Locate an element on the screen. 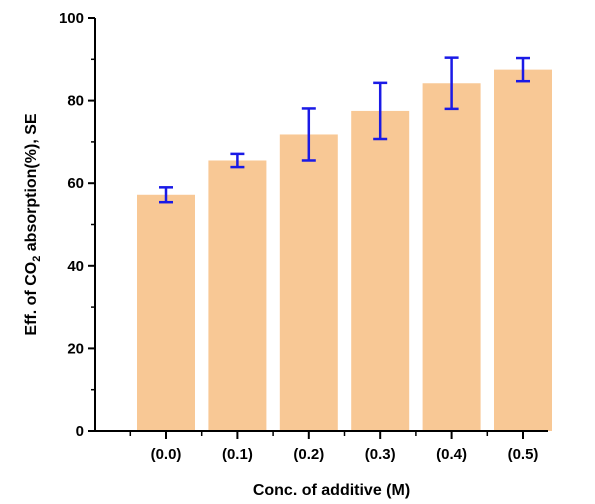 The height and width of the screenshot is (504, 595). x-tick-label: (0.2) is located at coordinates (308, 454).